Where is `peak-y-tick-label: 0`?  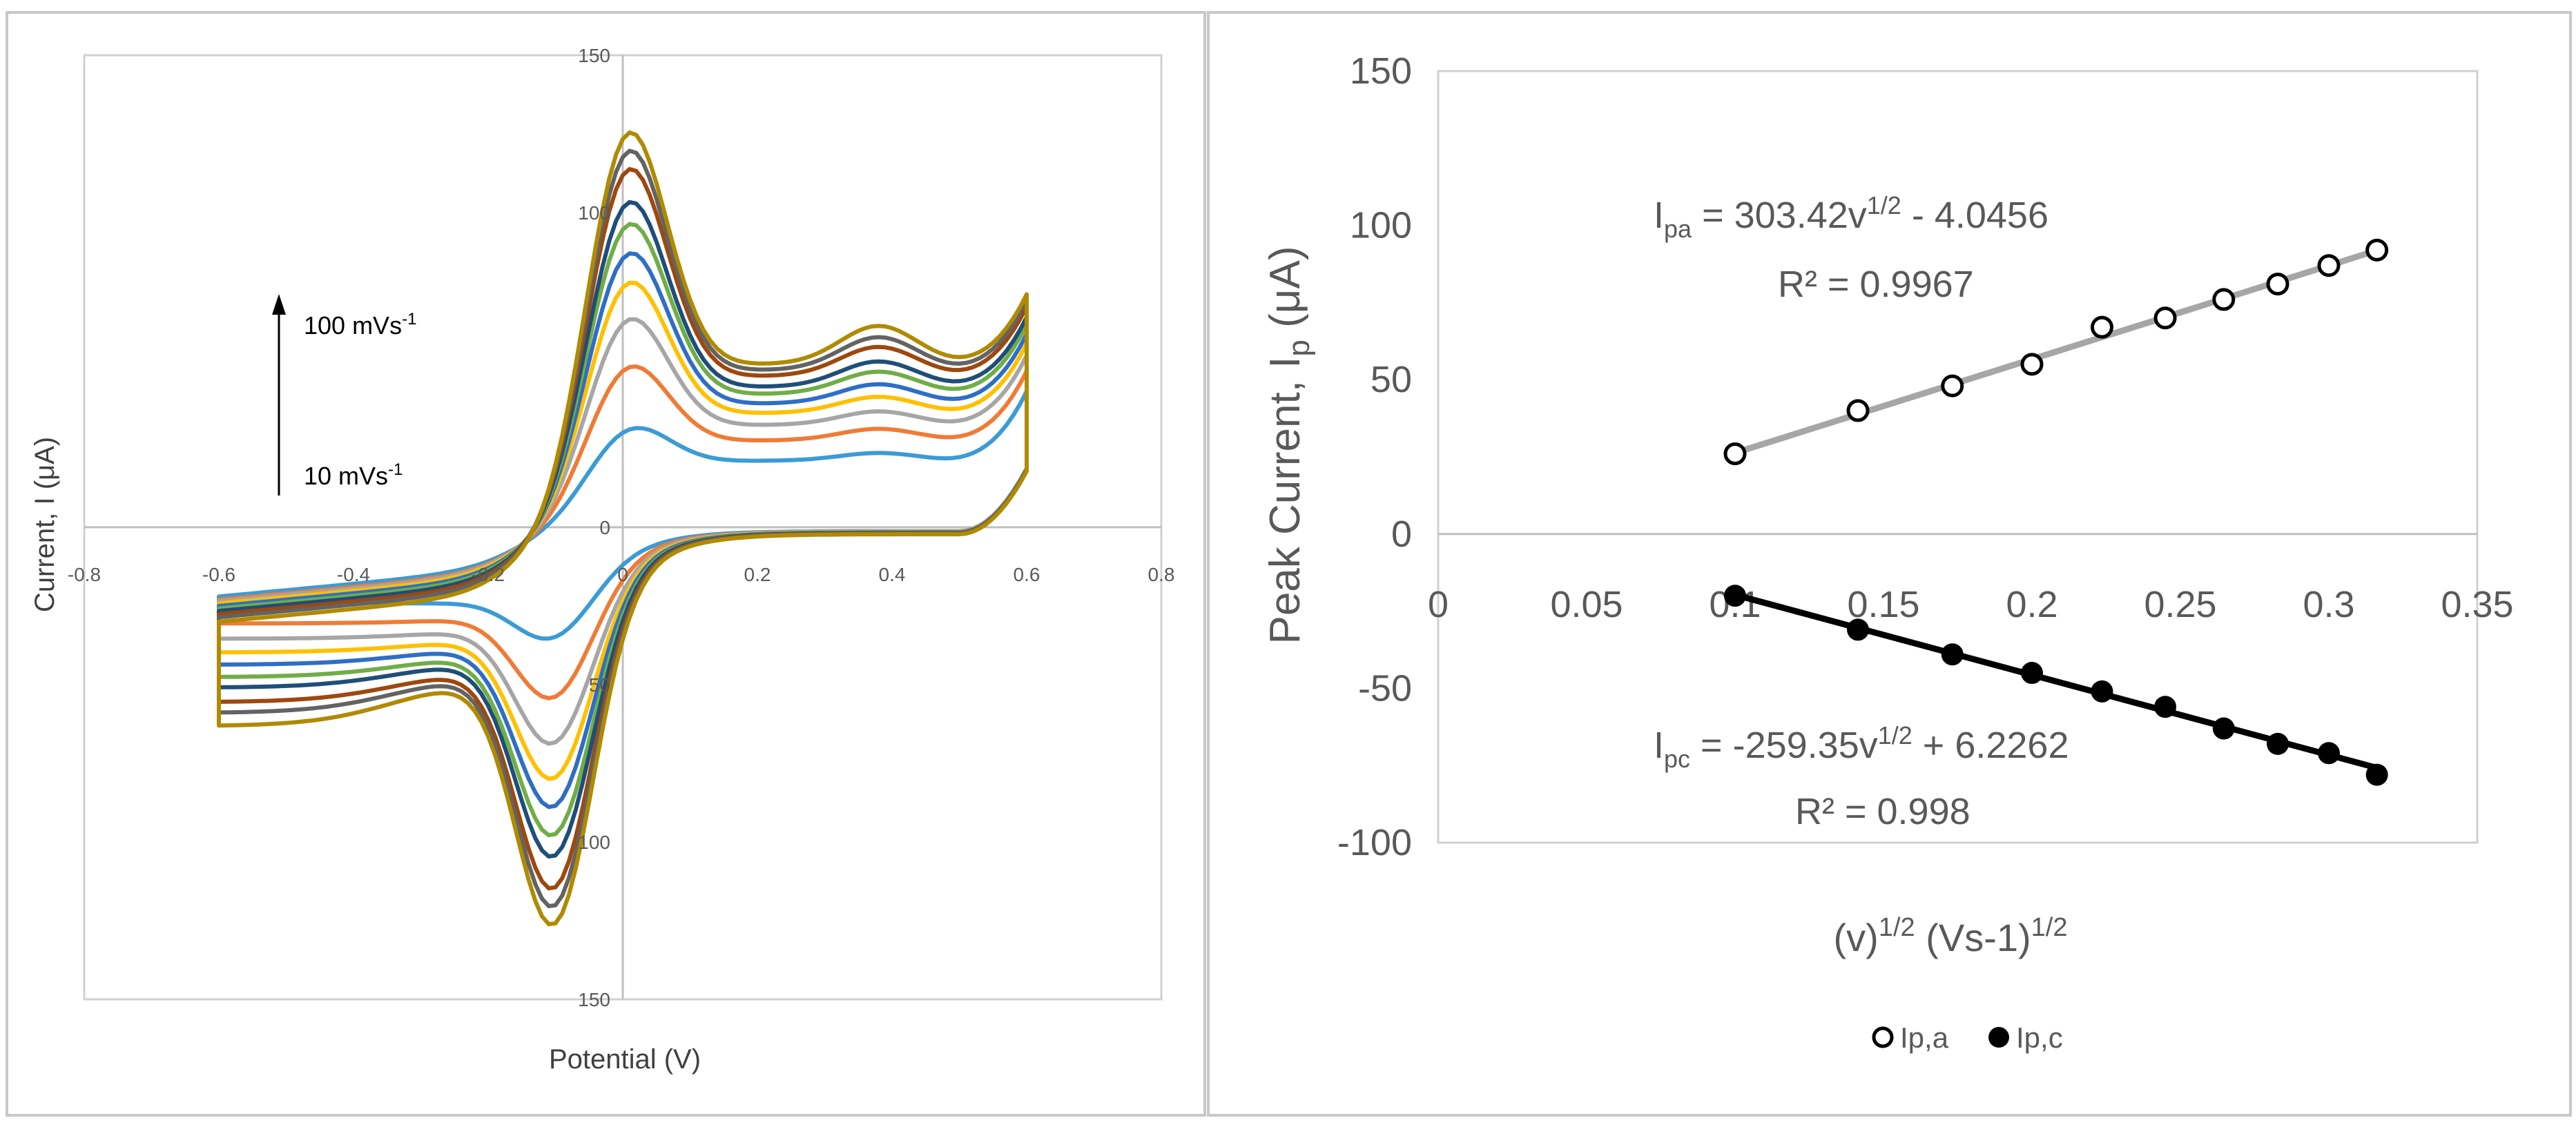 peak-y-tick-label: 0 is located at coordinates (1402, 534).